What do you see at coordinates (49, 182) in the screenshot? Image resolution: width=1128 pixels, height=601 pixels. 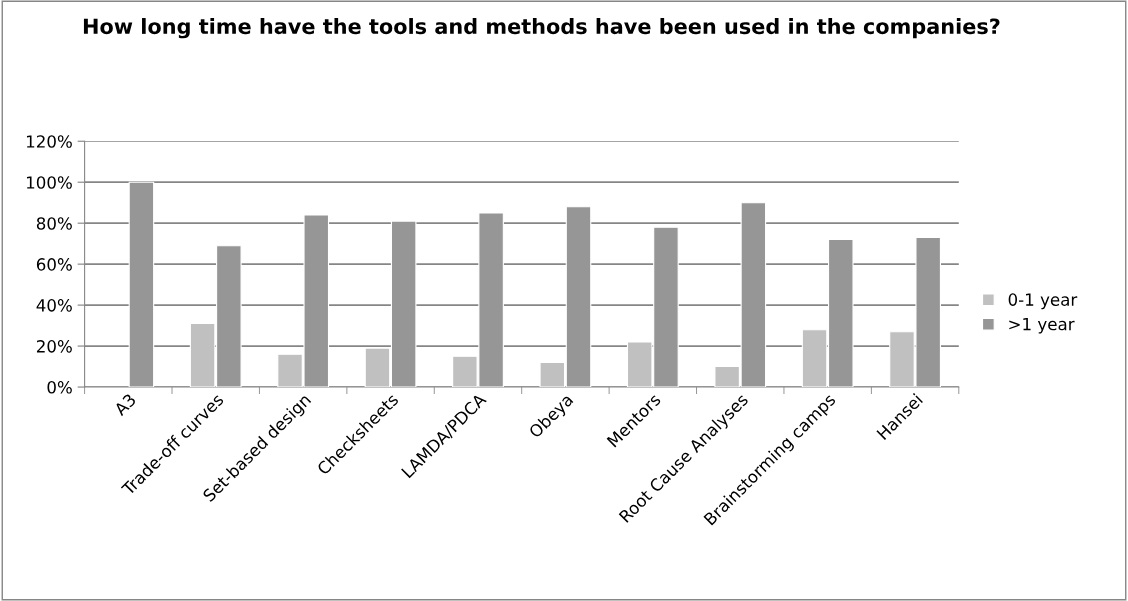 I see `y-tick-label: 100%` at bounding box center [49, 182].